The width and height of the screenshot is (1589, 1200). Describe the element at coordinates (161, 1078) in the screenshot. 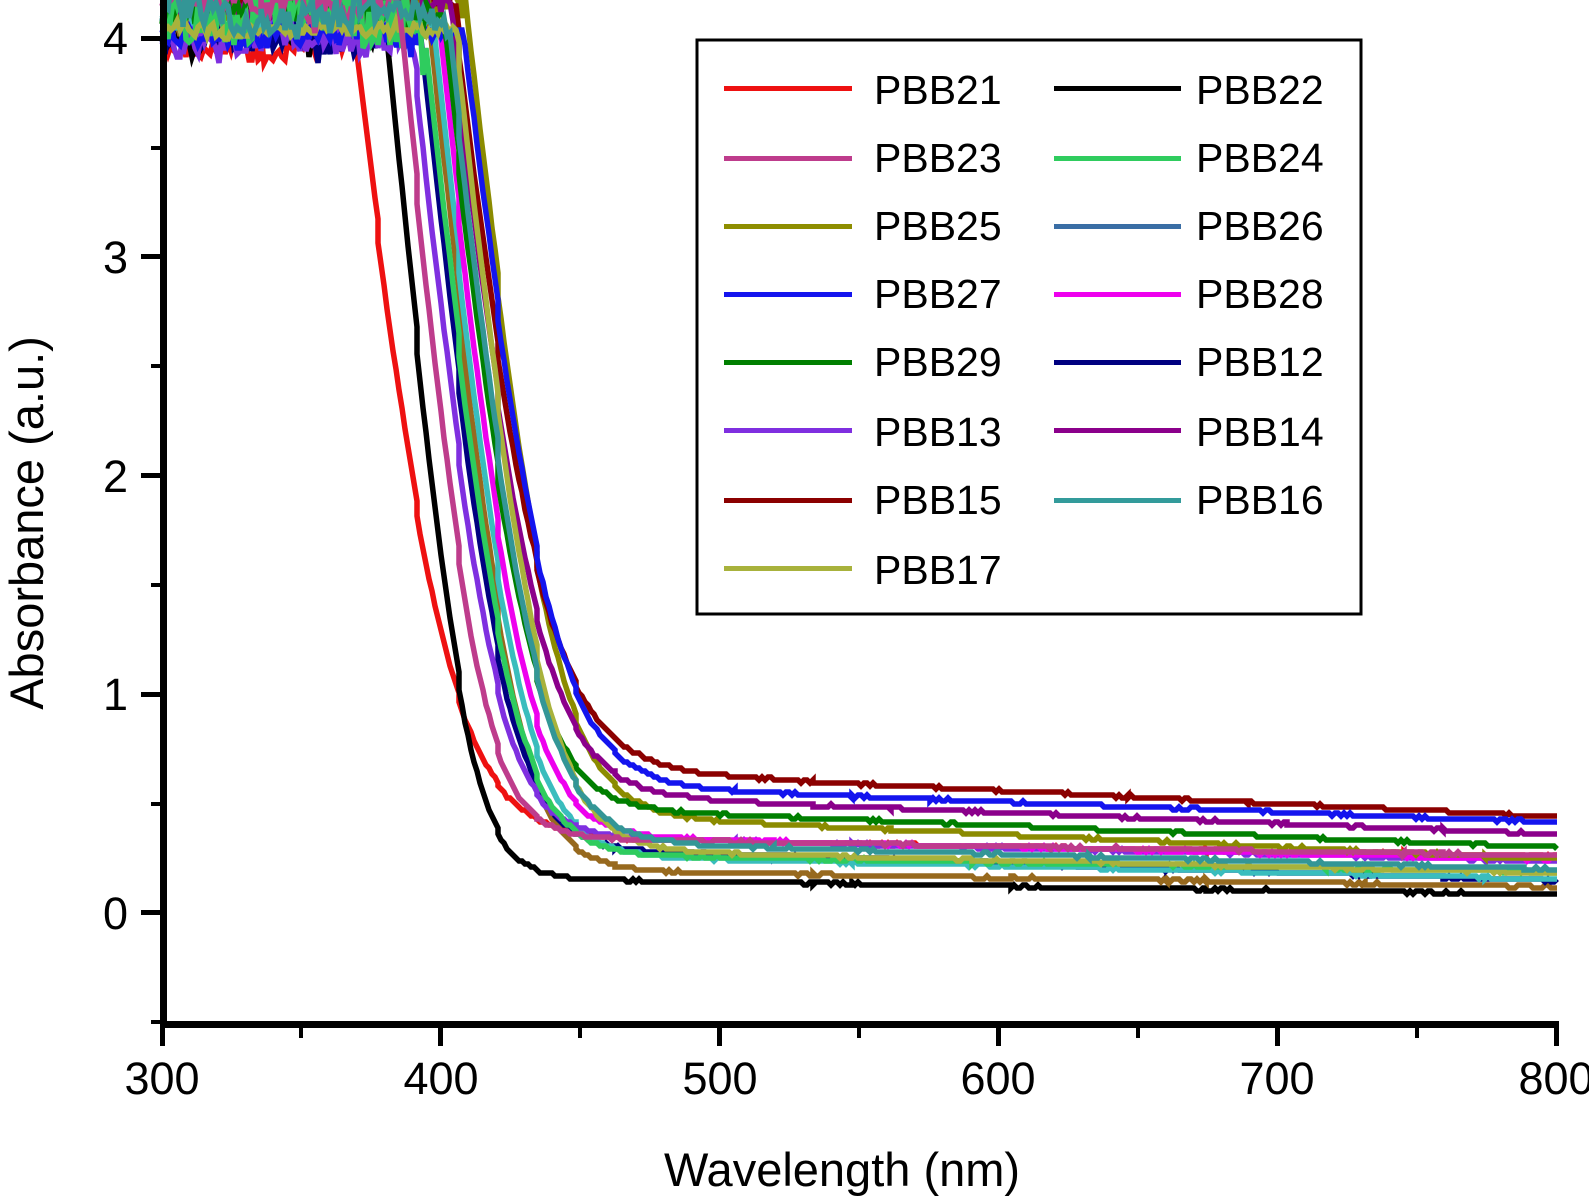

I see `svg-text: 300` at that location.